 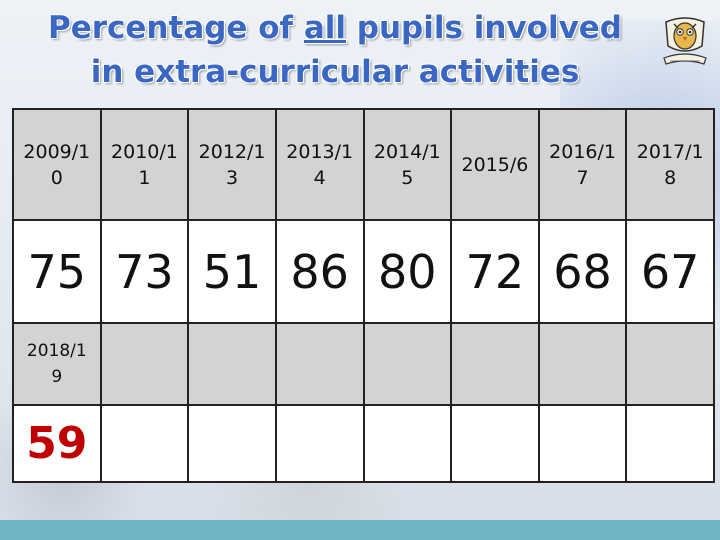 I want to click on year-cell: 2009/1 0, so click(x=57, y=164).